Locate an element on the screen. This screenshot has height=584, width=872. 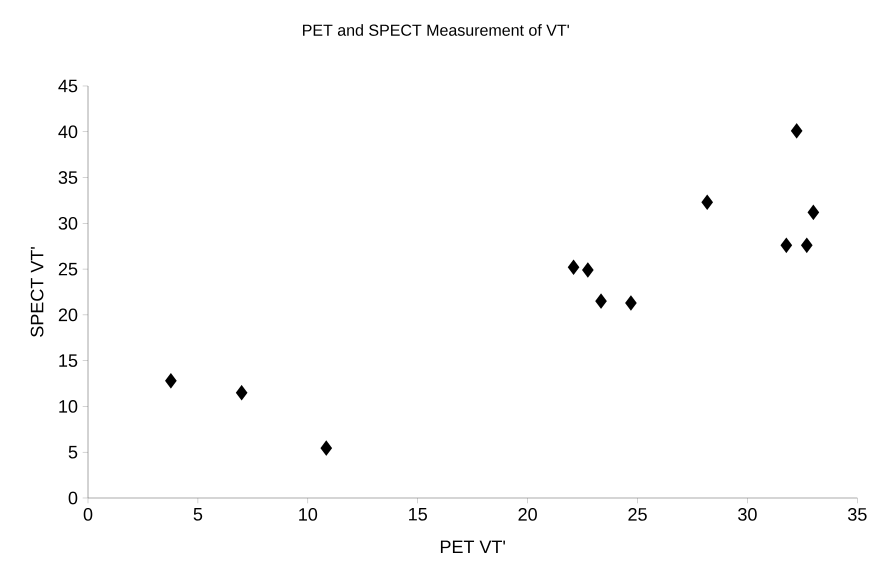
y-axis-title: SPECT VT' is located at coordinates (37, 292).